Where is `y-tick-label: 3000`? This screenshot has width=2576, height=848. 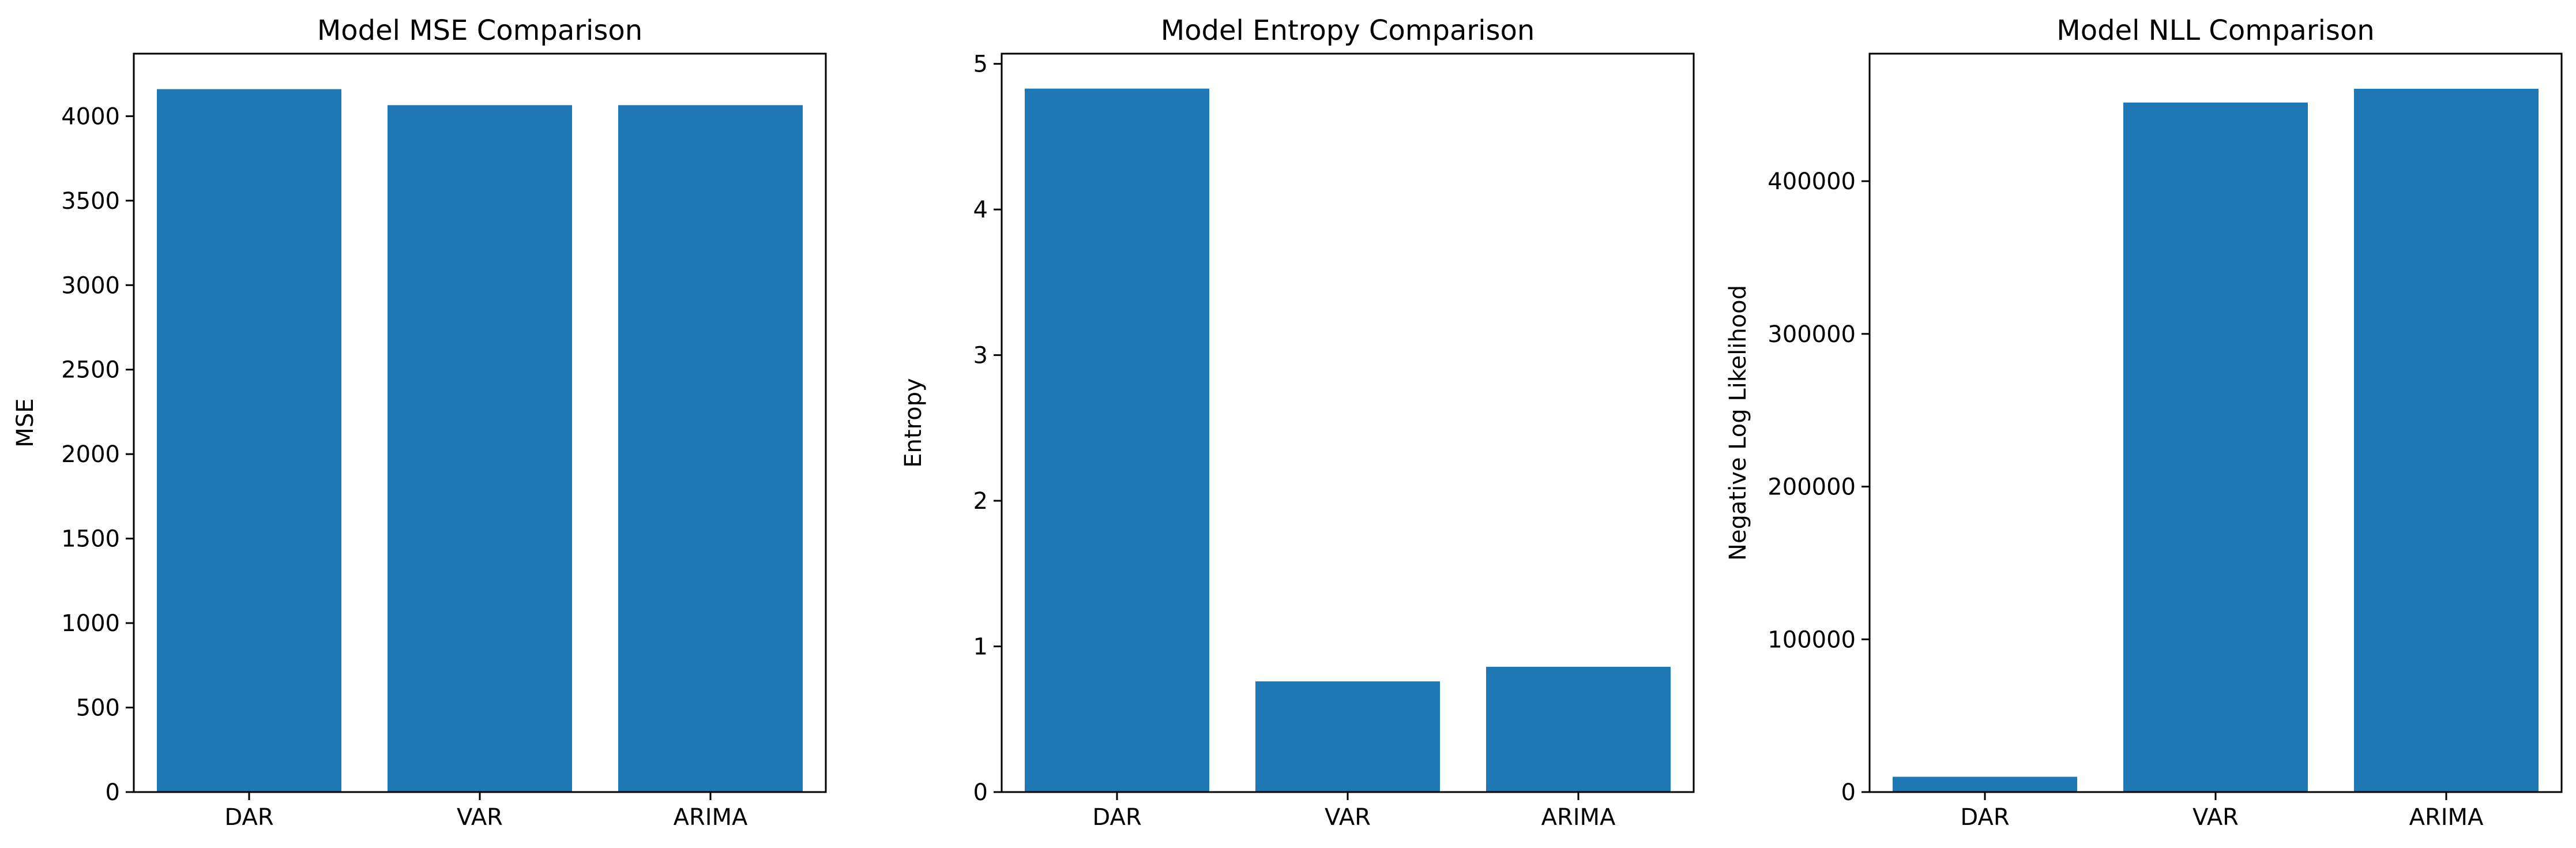 y-tick-label: 3000 is located at coordinates (90, 285).